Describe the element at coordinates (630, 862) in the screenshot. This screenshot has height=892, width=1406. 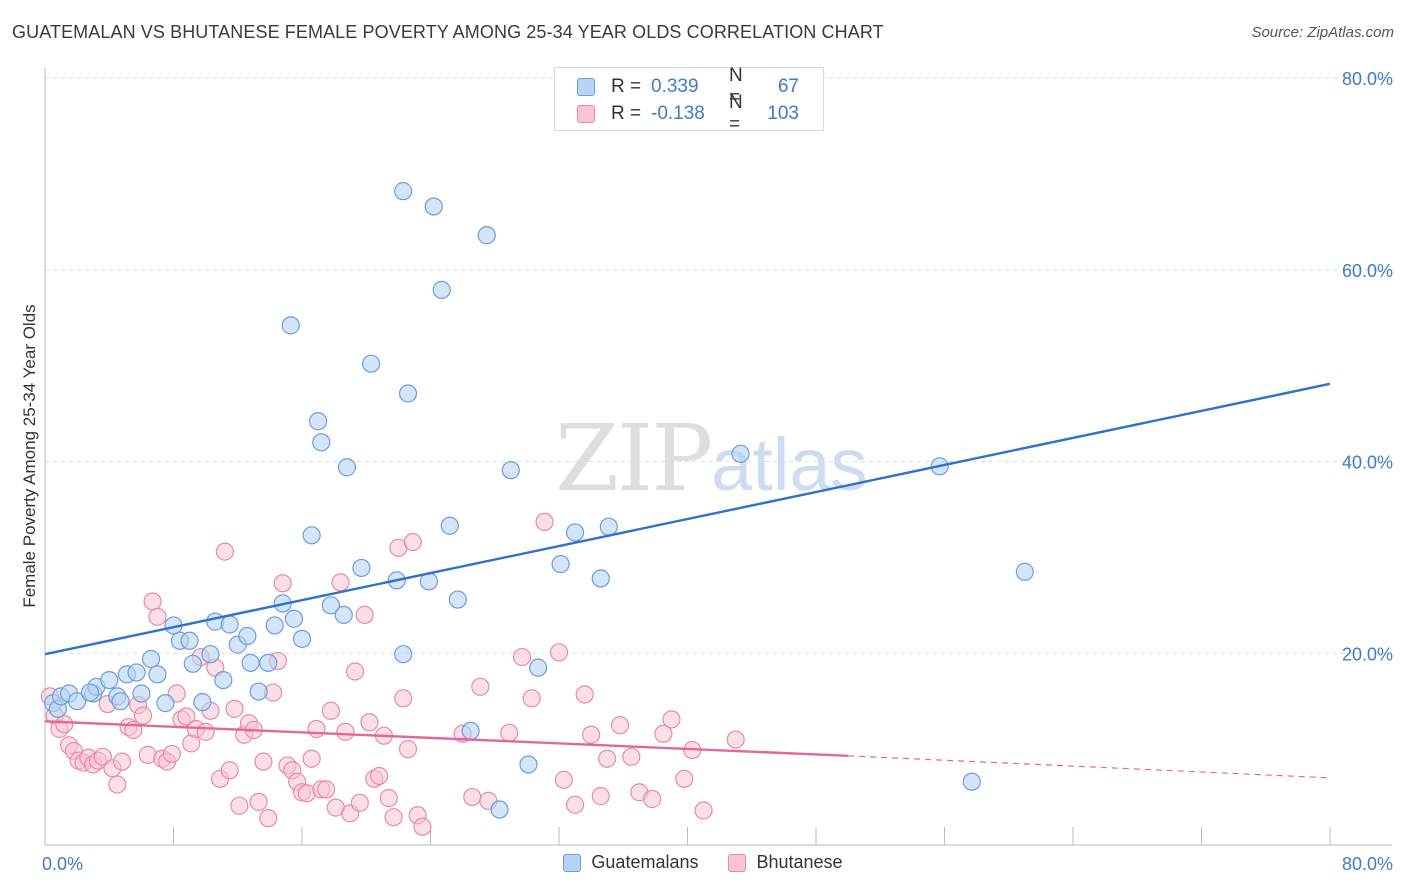
I see `legend-item-guatemalans: Guatemalans` at that location.